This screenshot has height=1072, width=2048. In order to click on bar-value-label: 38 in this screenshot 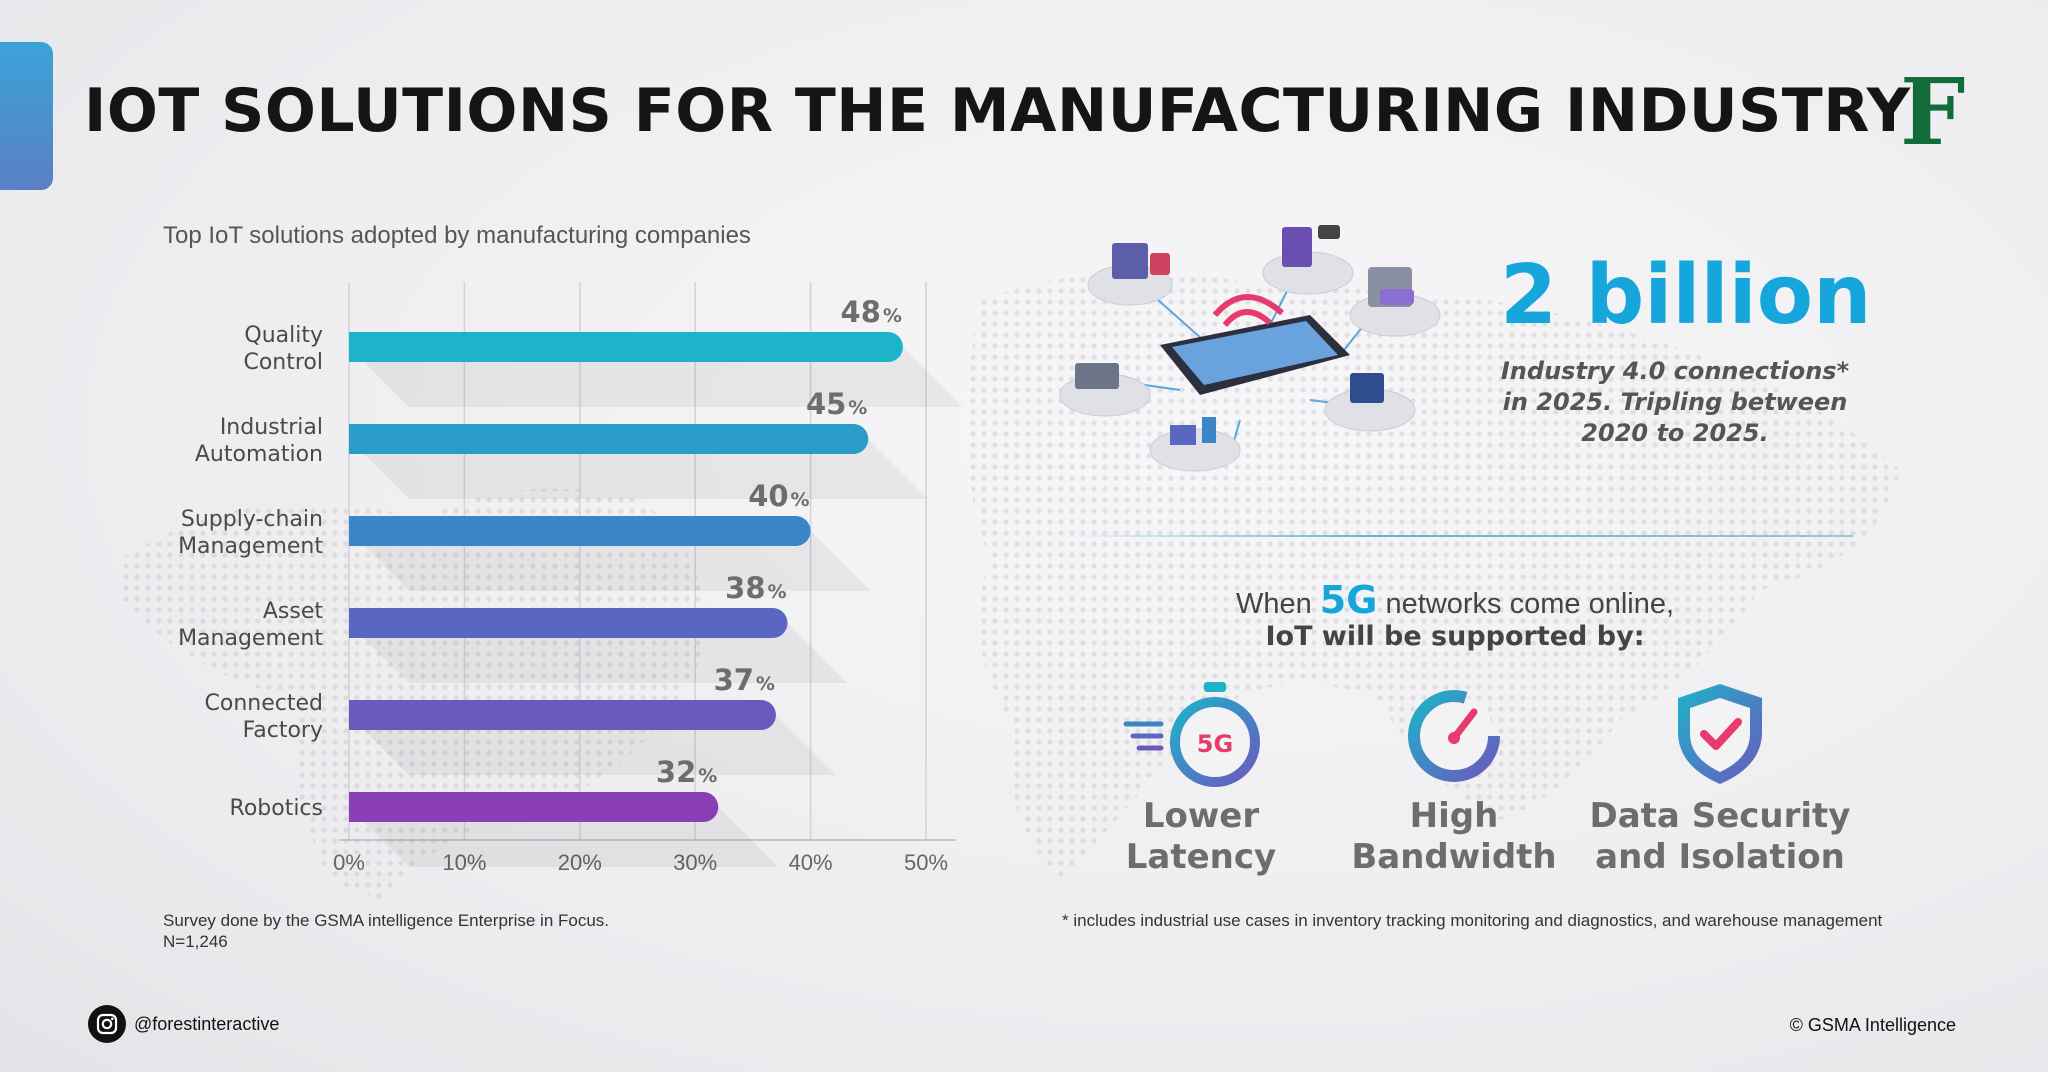, I will do `click(745, 588)`.